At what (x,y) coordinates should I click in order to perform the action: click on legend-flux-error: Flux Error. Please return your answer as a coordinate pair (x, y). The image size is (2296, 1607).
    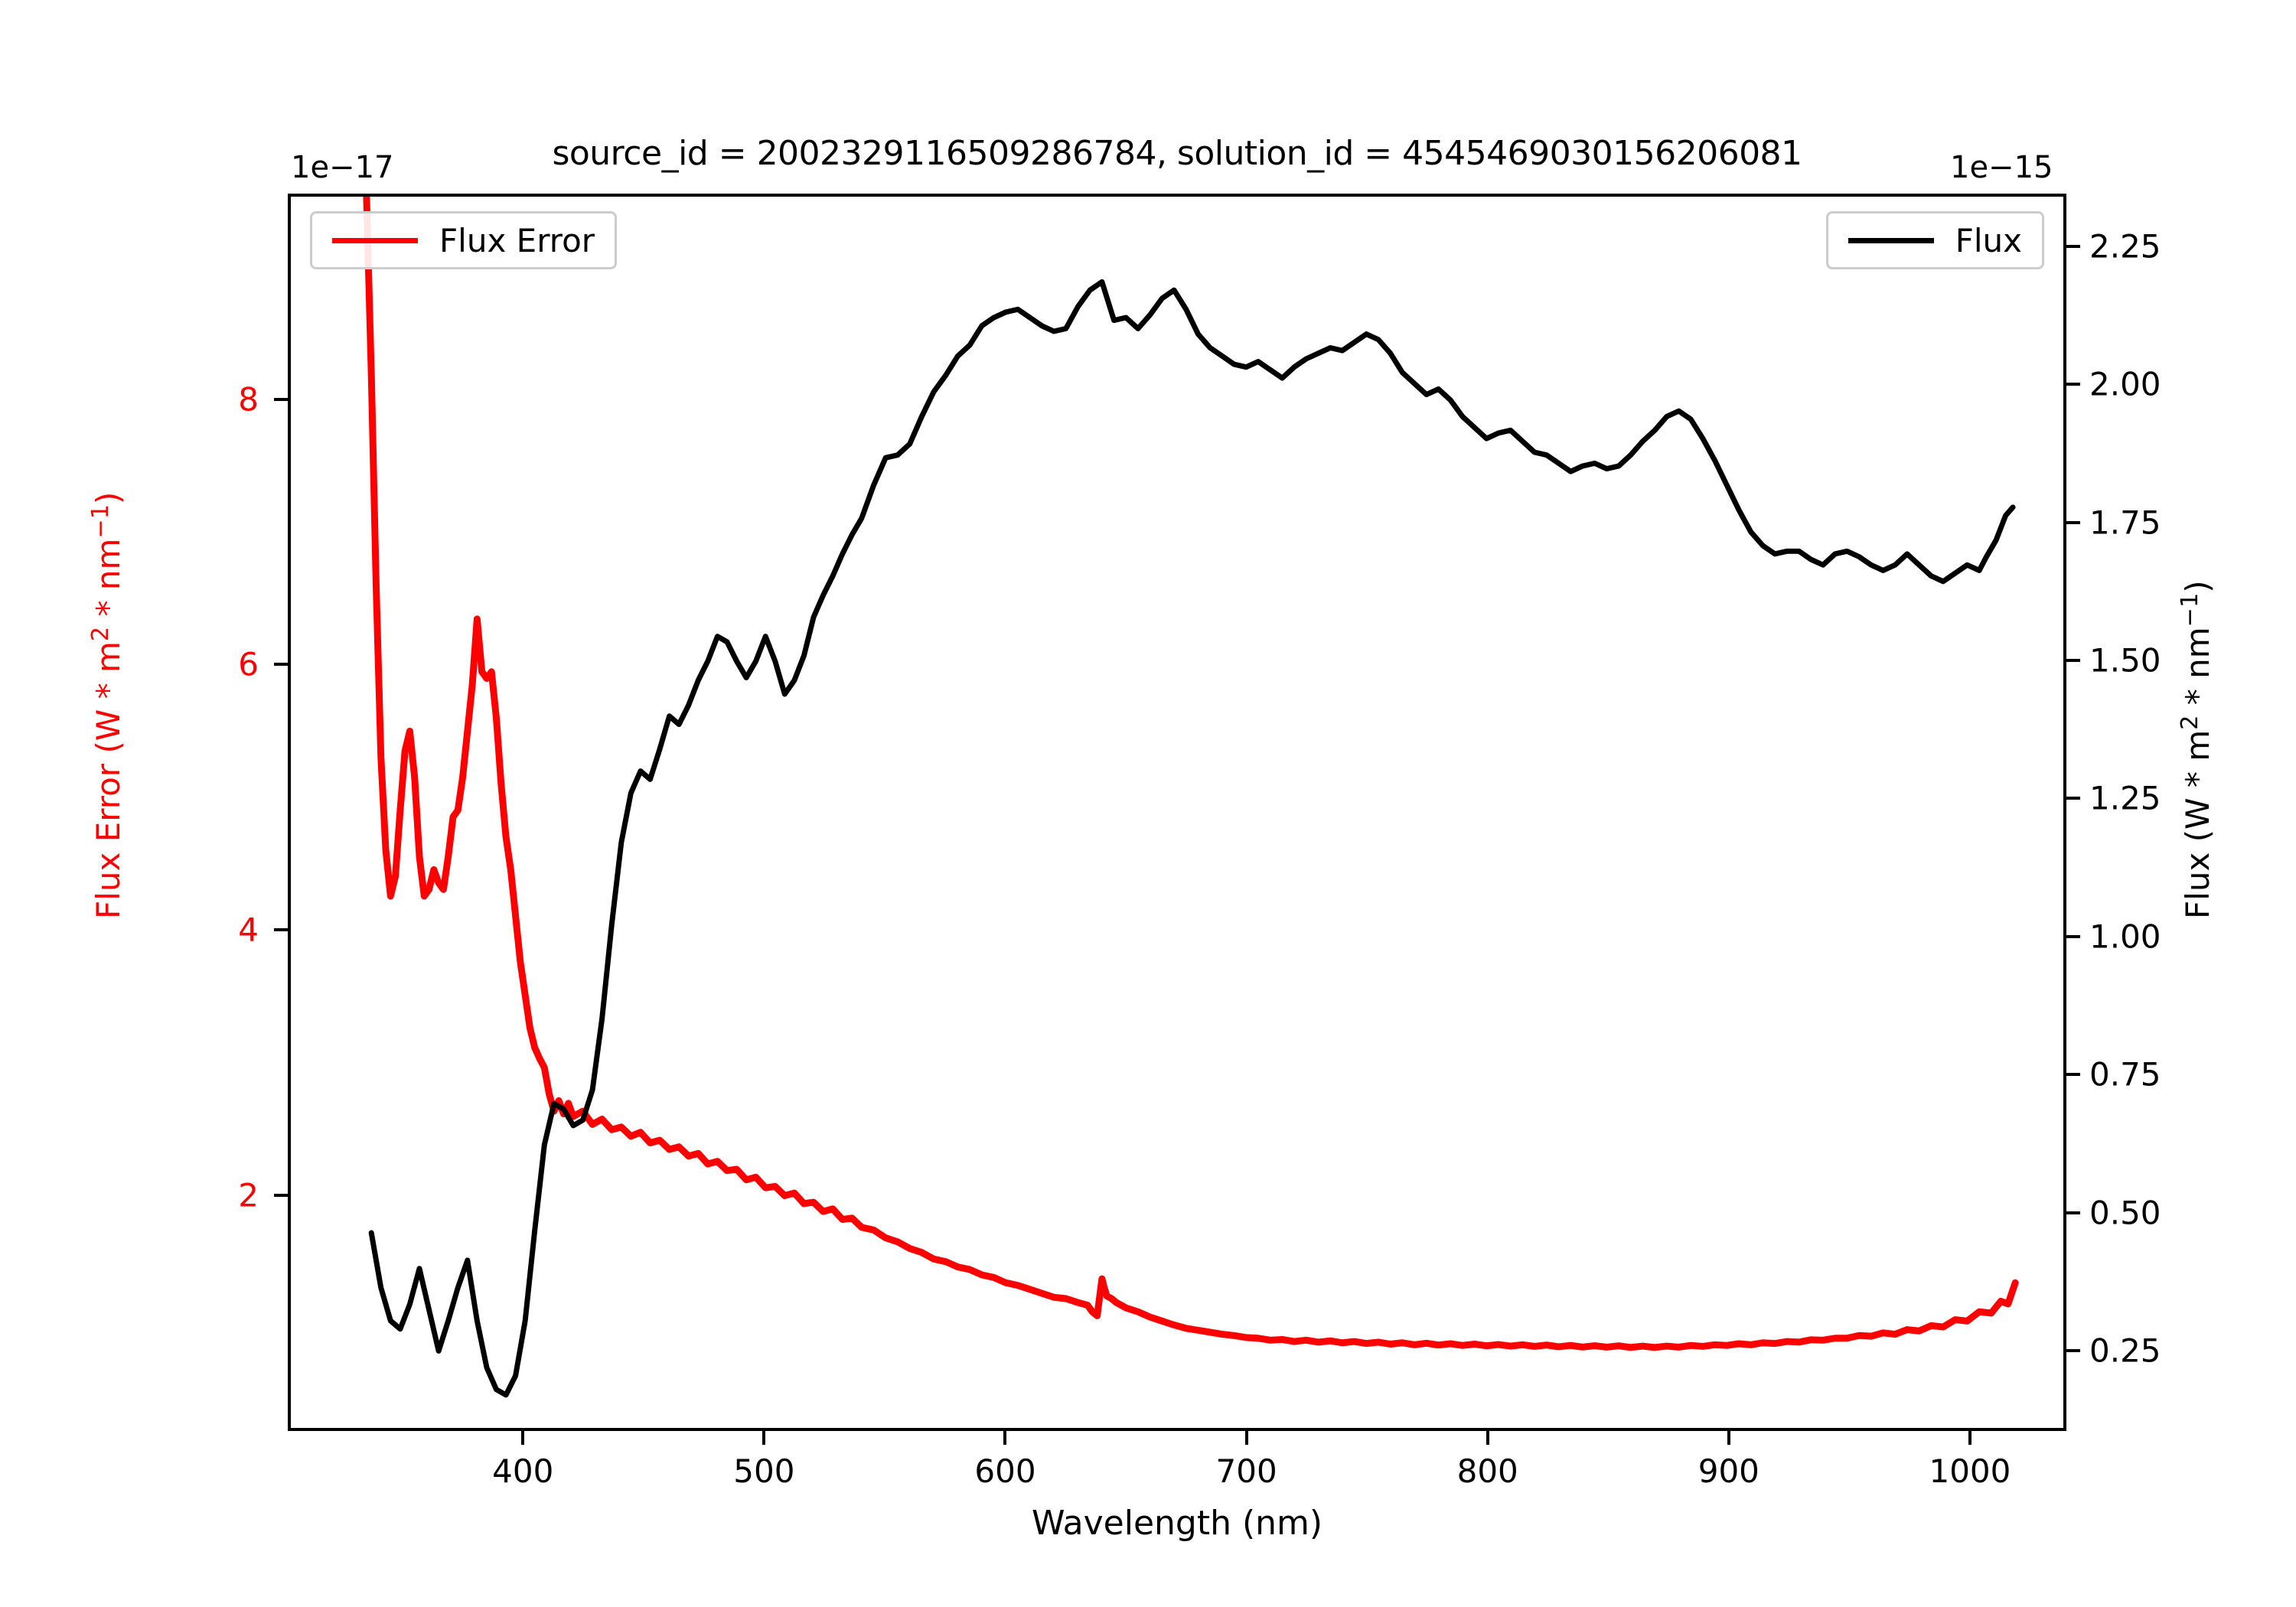
    Looking at the image, I should click on (464, 240).